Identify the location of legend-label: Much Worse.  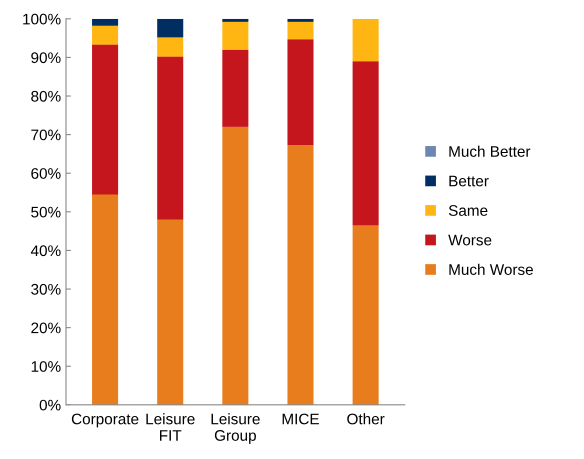
(491, 269).